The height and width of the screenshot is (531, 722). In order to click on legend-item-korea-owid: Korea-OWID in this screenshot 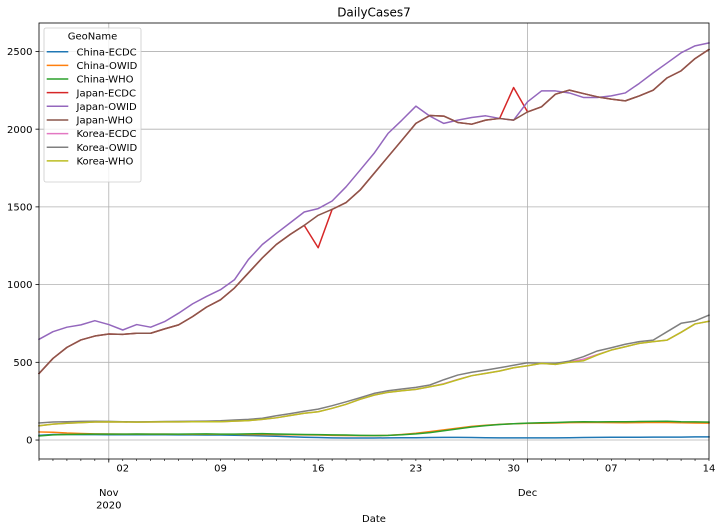, I will do `click(92, 148)`.